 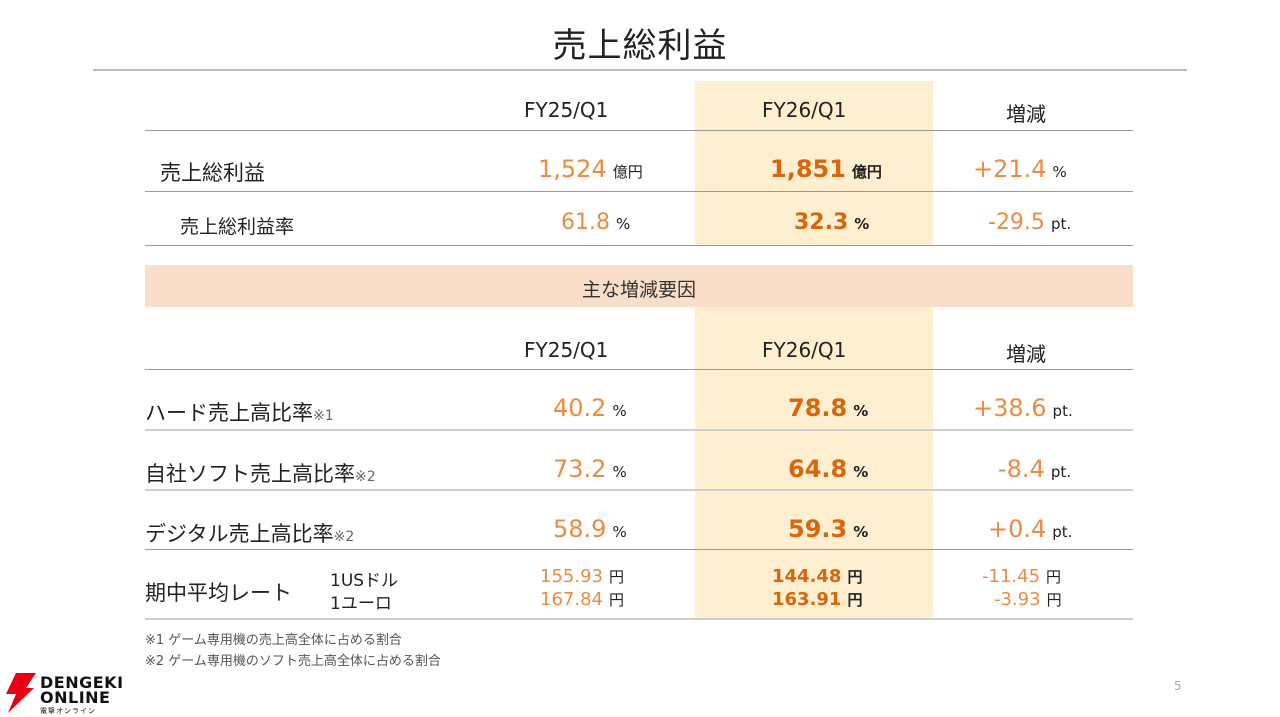 I want to click on fx-eur-prev: 167.84 円, so click(x=582, y=599).